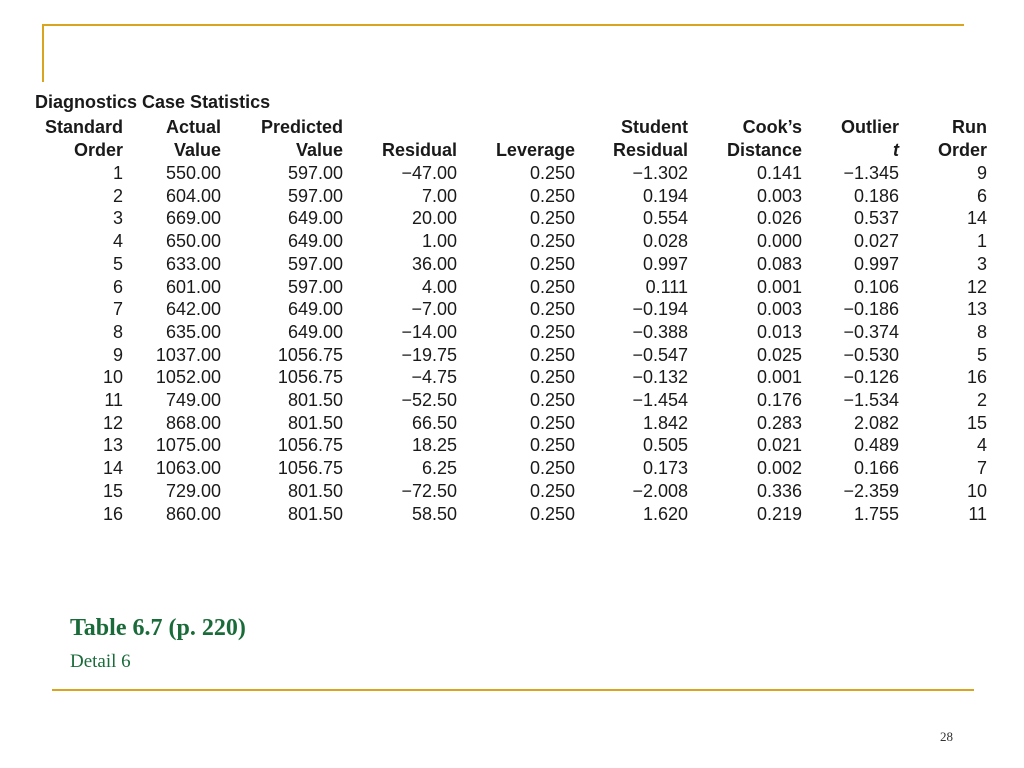 This screenshot has width=1024, height=768. I want to click on table-cell: 0.000, so click(779, 241).